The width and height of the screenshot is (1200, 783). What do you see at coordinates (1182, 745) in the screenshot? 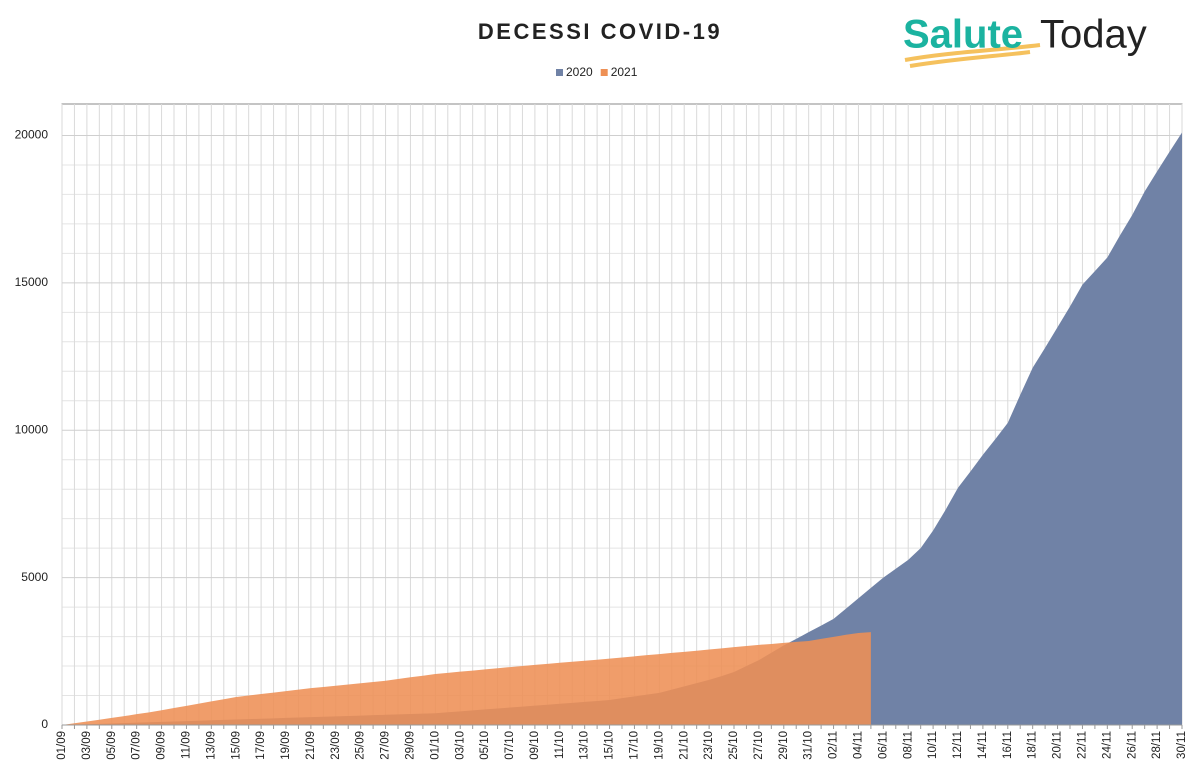
I see `x-tick-label: 30/11` at bounding box center [1182, 745].